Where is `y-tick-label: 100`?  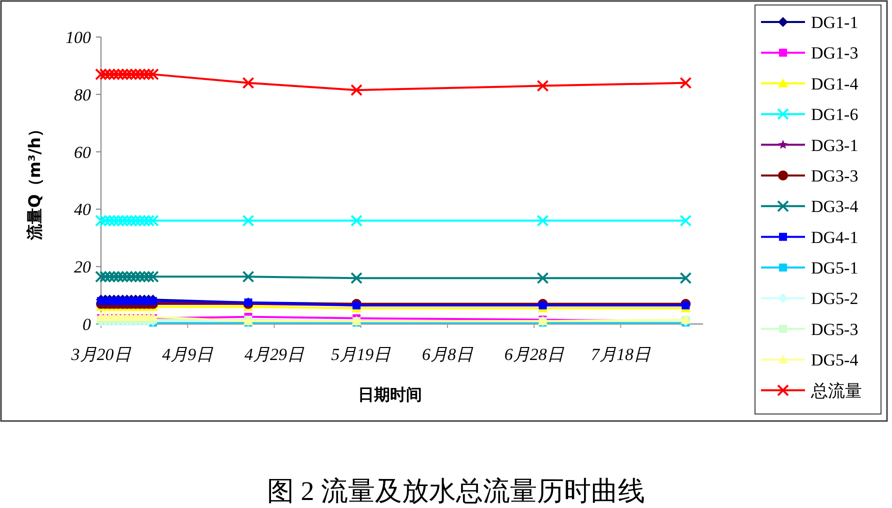 y-tick-label: 100 is located at coordinates (79, 37).